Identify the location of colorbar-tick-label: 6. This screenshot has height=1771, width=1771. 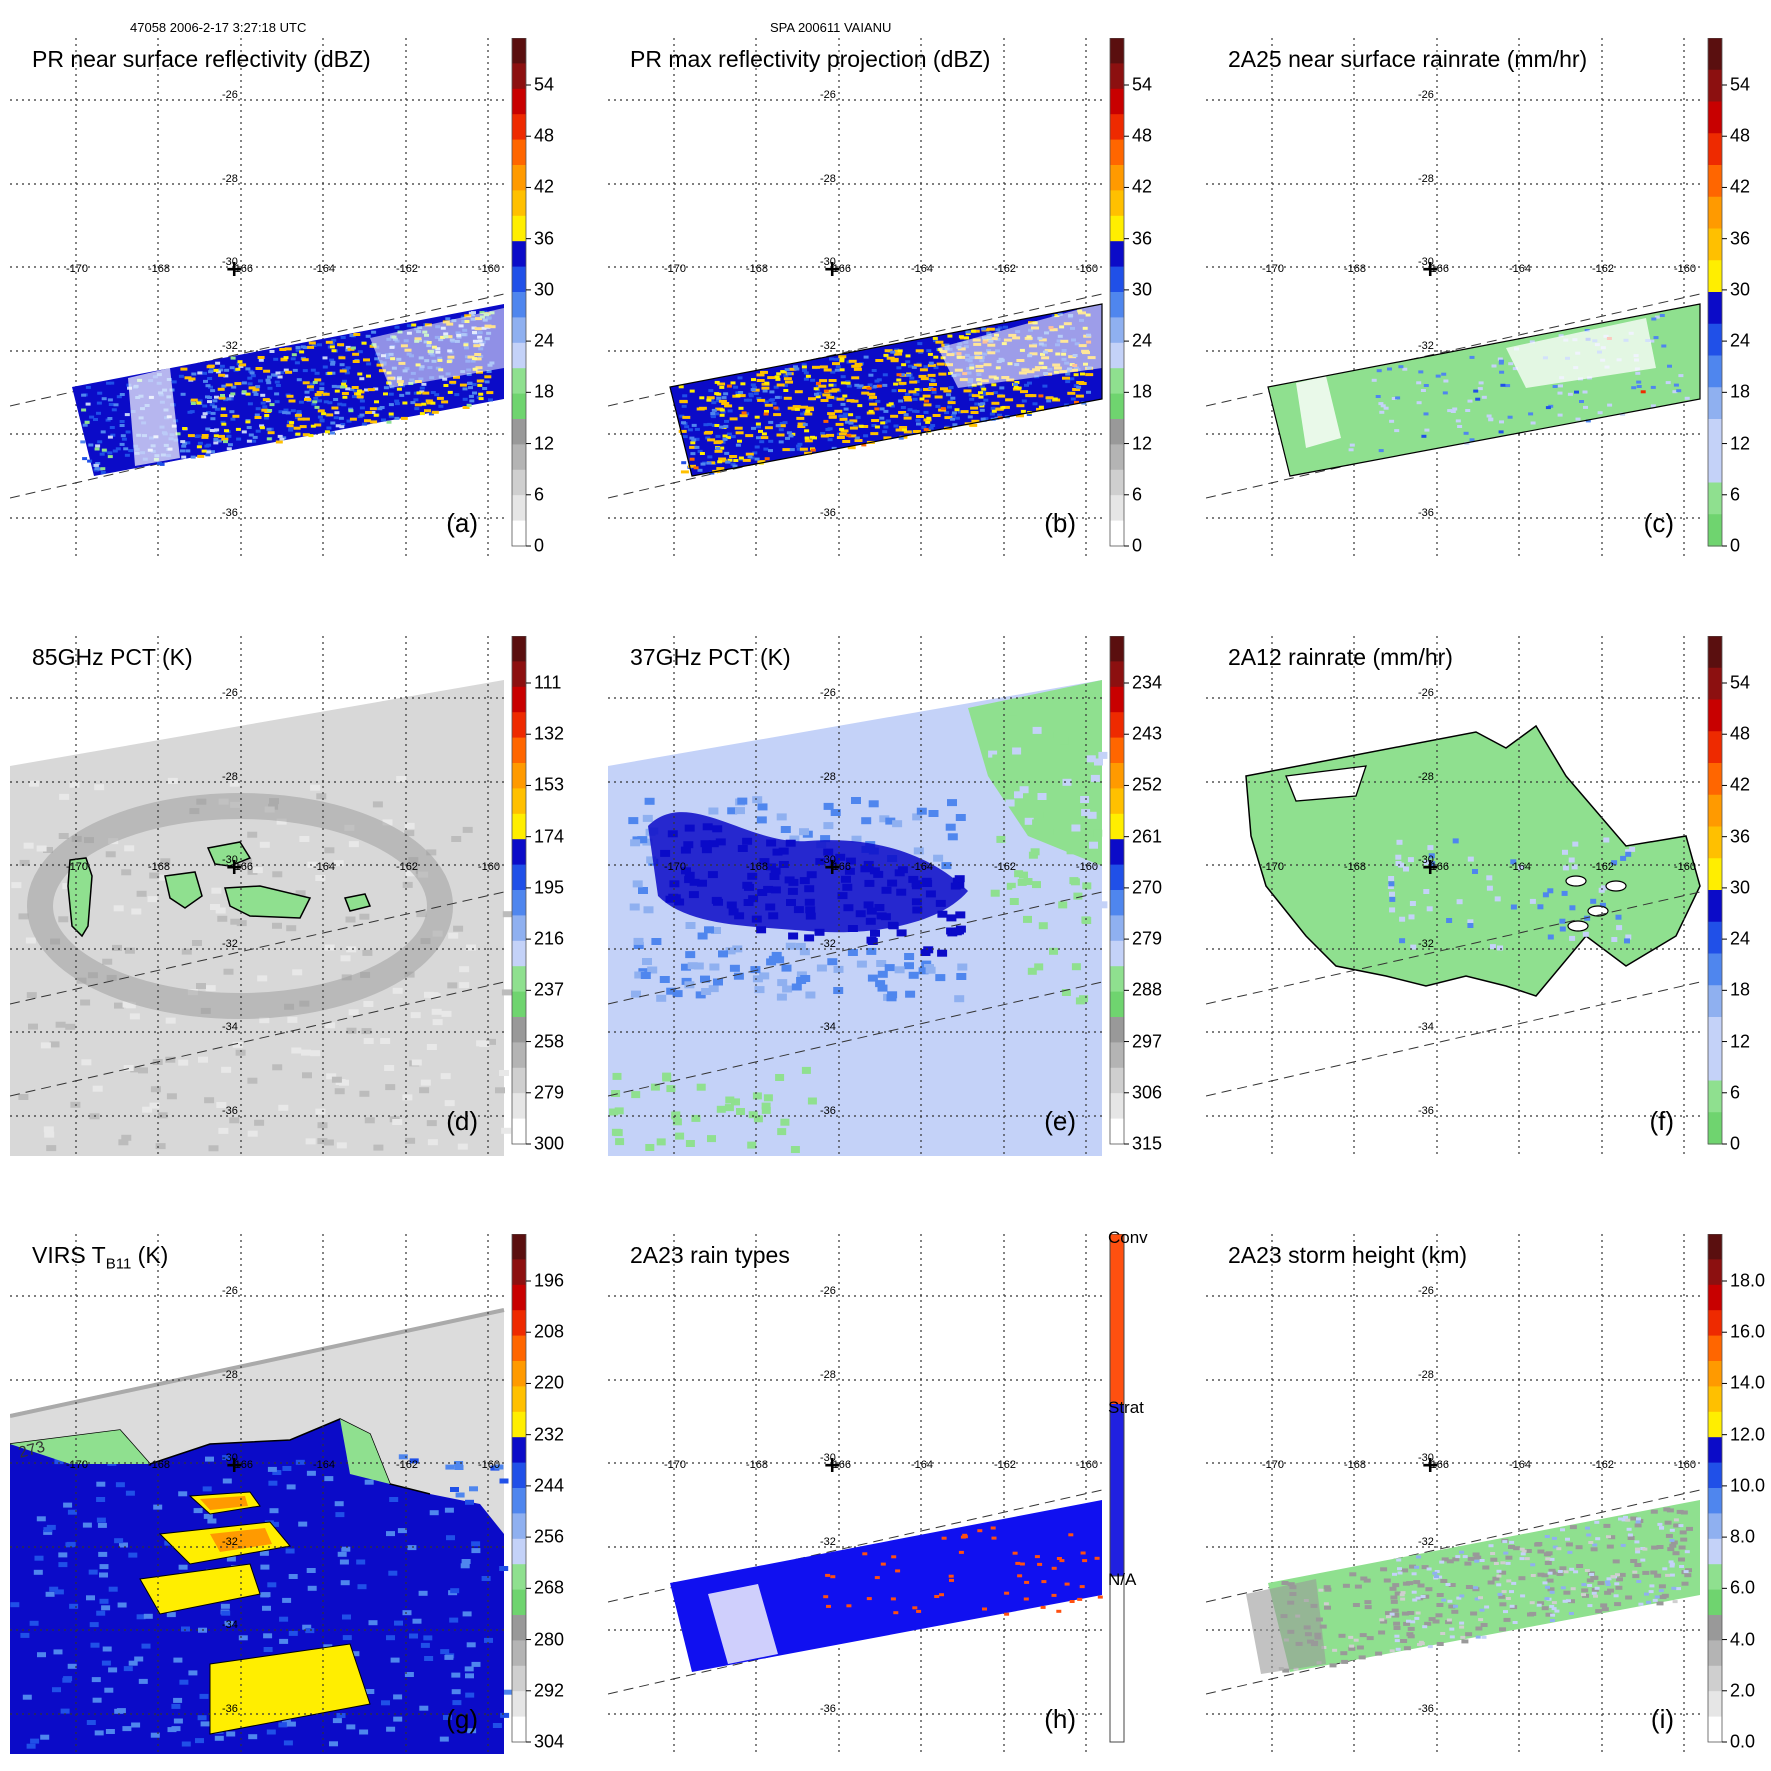
(1735, 494).